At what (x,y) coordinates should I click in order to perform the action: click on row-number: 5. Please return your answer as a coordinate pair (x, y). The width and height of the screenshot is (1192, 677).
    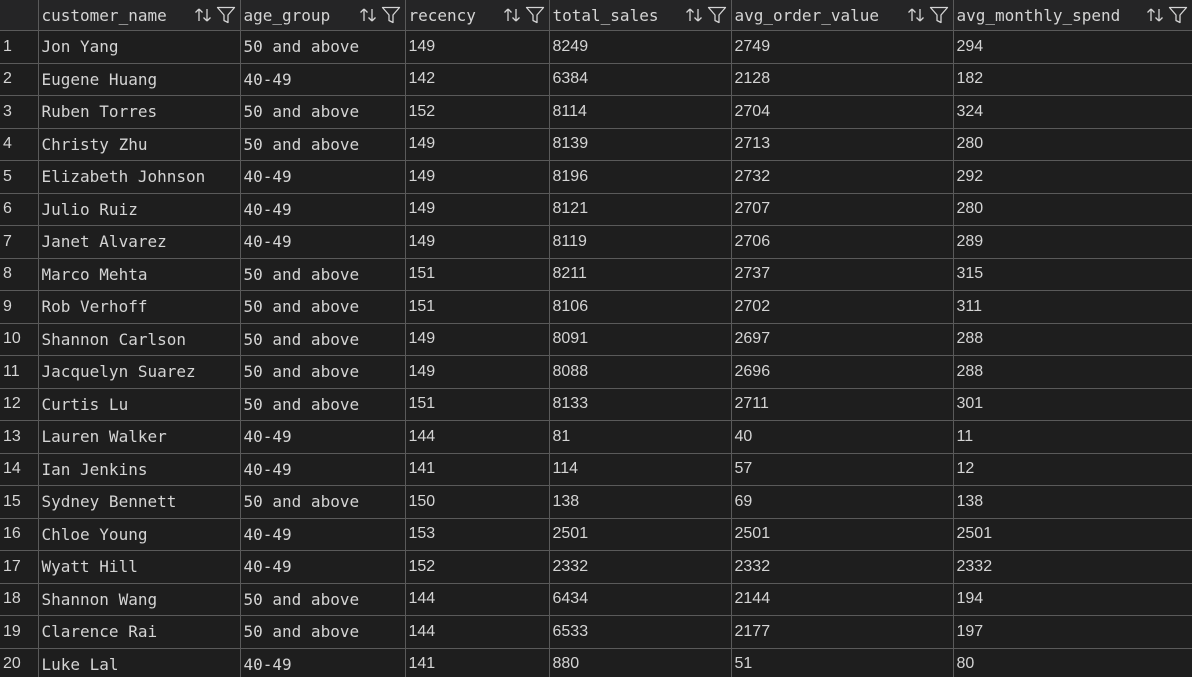
    Looking at the image, I should click on (19, 177).